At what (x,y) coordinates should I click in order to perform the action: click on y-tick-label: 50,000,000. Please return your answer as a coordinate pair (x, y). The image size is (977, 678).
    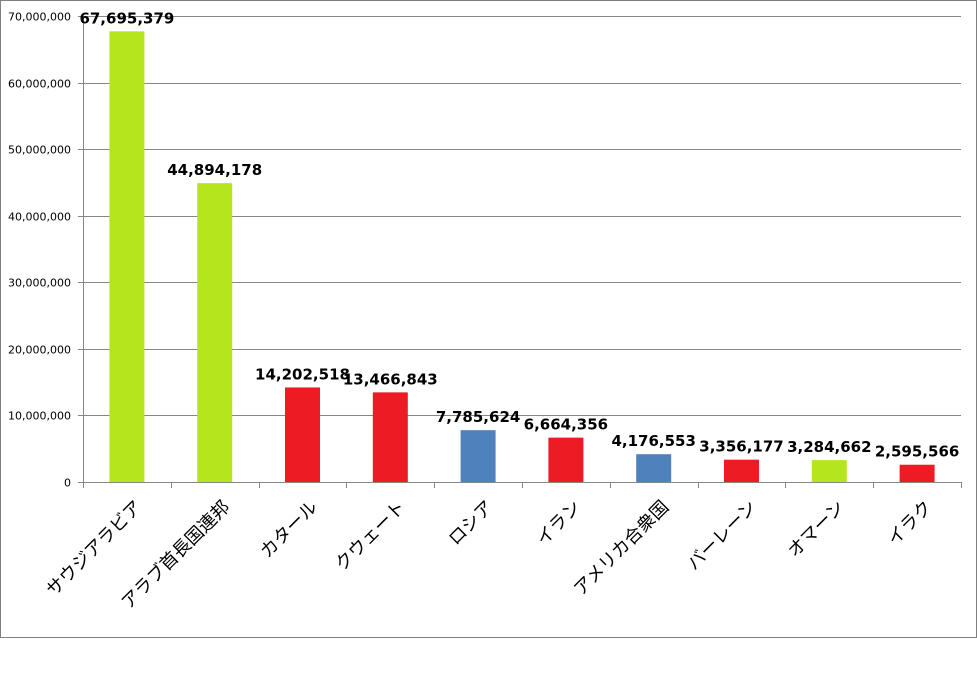
    Looking at the image, I should click on (39, 150).